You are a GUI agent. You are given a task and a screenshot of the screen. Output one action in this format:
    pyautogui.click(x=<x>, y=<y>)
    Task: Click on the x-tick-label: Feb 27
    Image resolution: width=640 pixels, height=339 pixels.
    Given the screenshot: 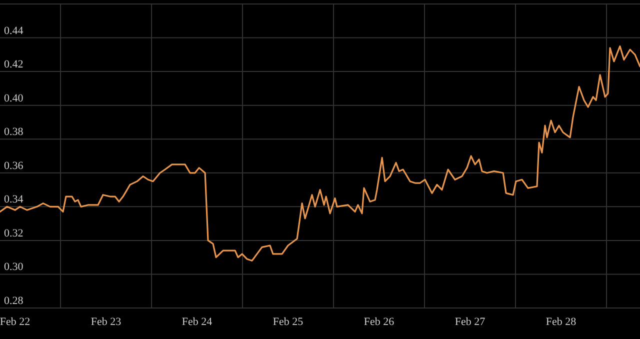 What is the action you would take?
    pyautogui.click(x=470, y=322)
    